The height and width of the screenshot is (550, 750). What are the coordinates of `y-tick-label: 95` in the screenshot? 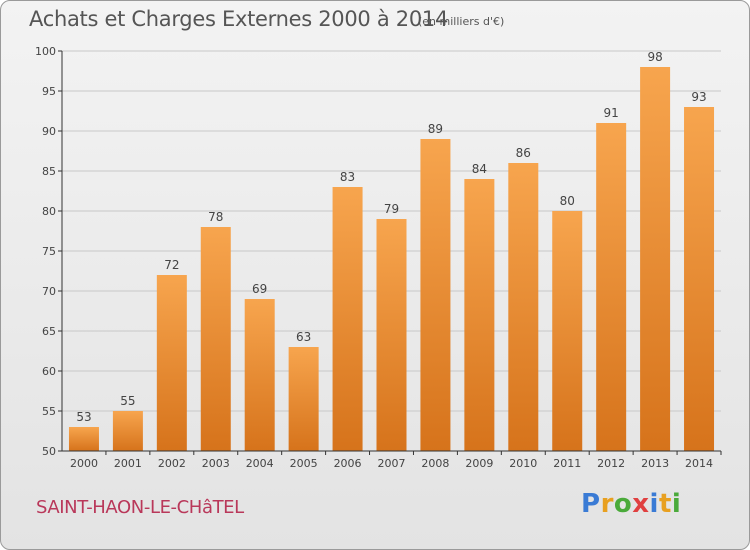 It's located at (49, 91).